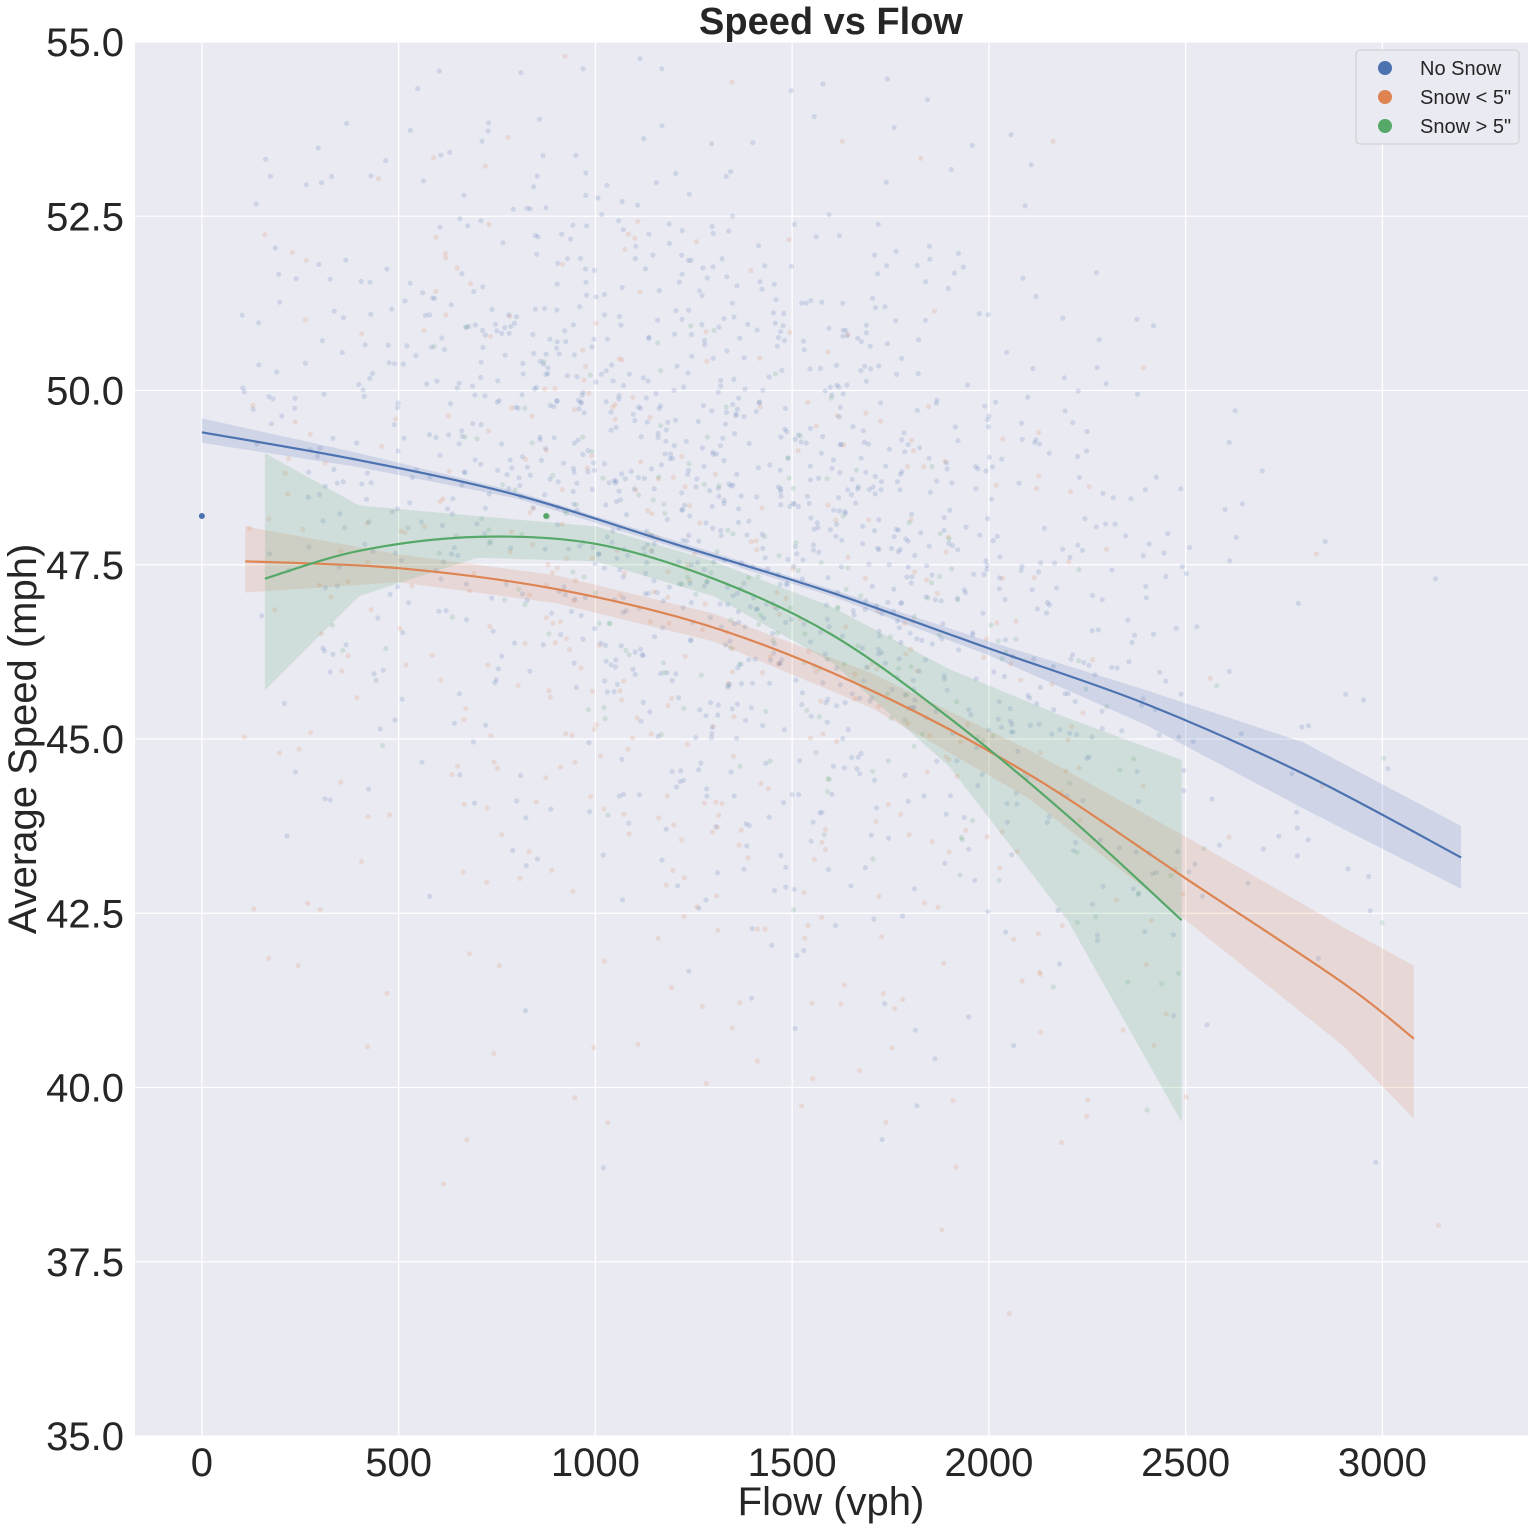 The width and height of the screenshot is (1536, 1529). I want to click on x-tick-labels: 0 500 1000 1500 2000 2500 3000, so click(809, 1463).